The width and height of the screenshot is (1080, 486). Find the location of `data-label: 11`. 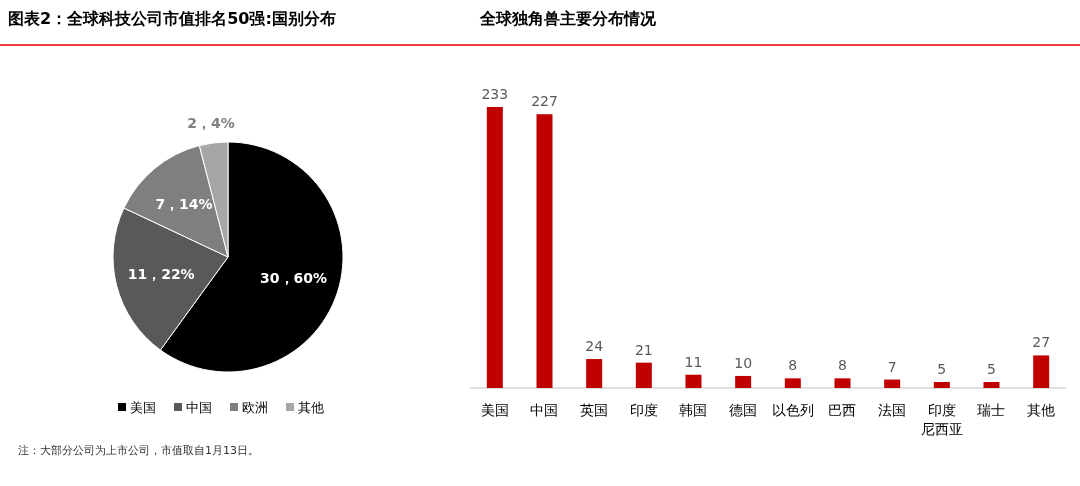

data-label: 11 is located at coordinates (693, 361).